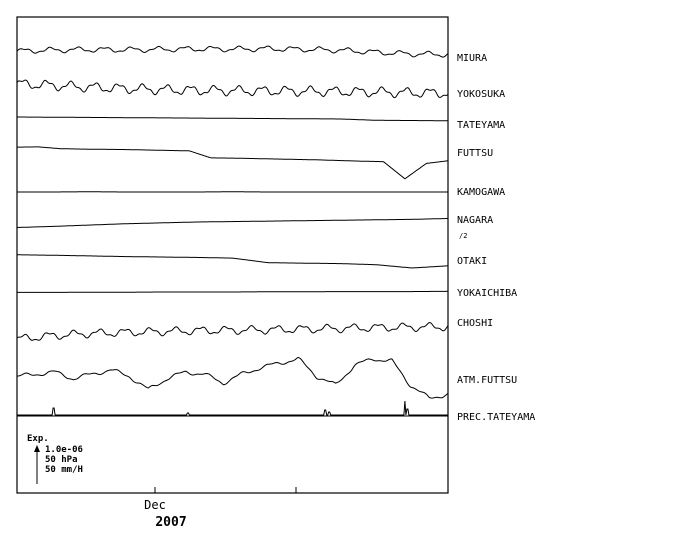  What do you see at coordinates (61, 460) in the screenshot?
I see `scale-legend-line-2: 50 hPa` at bounding box center [61, 460].